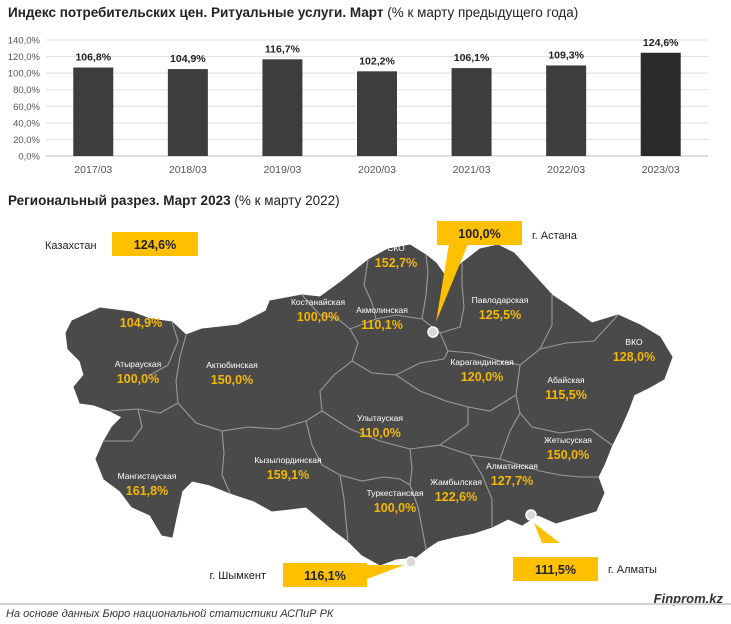  I want to click on region-value-label: 128,0%, so click(634, 357).